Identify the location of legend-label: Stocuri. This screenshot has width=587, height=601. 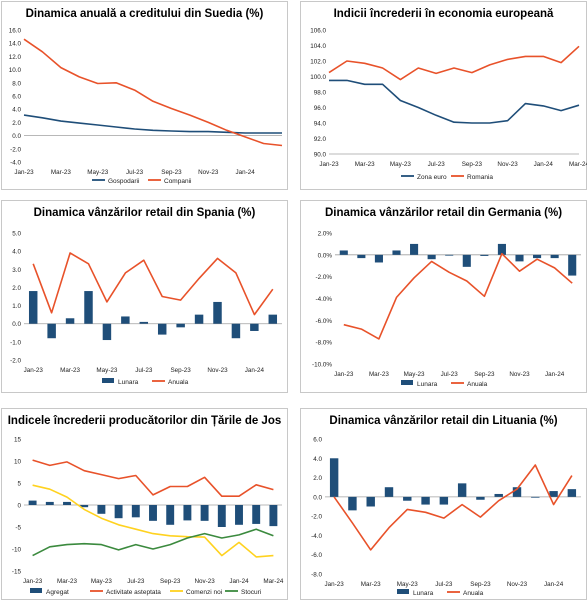
(251, 592).